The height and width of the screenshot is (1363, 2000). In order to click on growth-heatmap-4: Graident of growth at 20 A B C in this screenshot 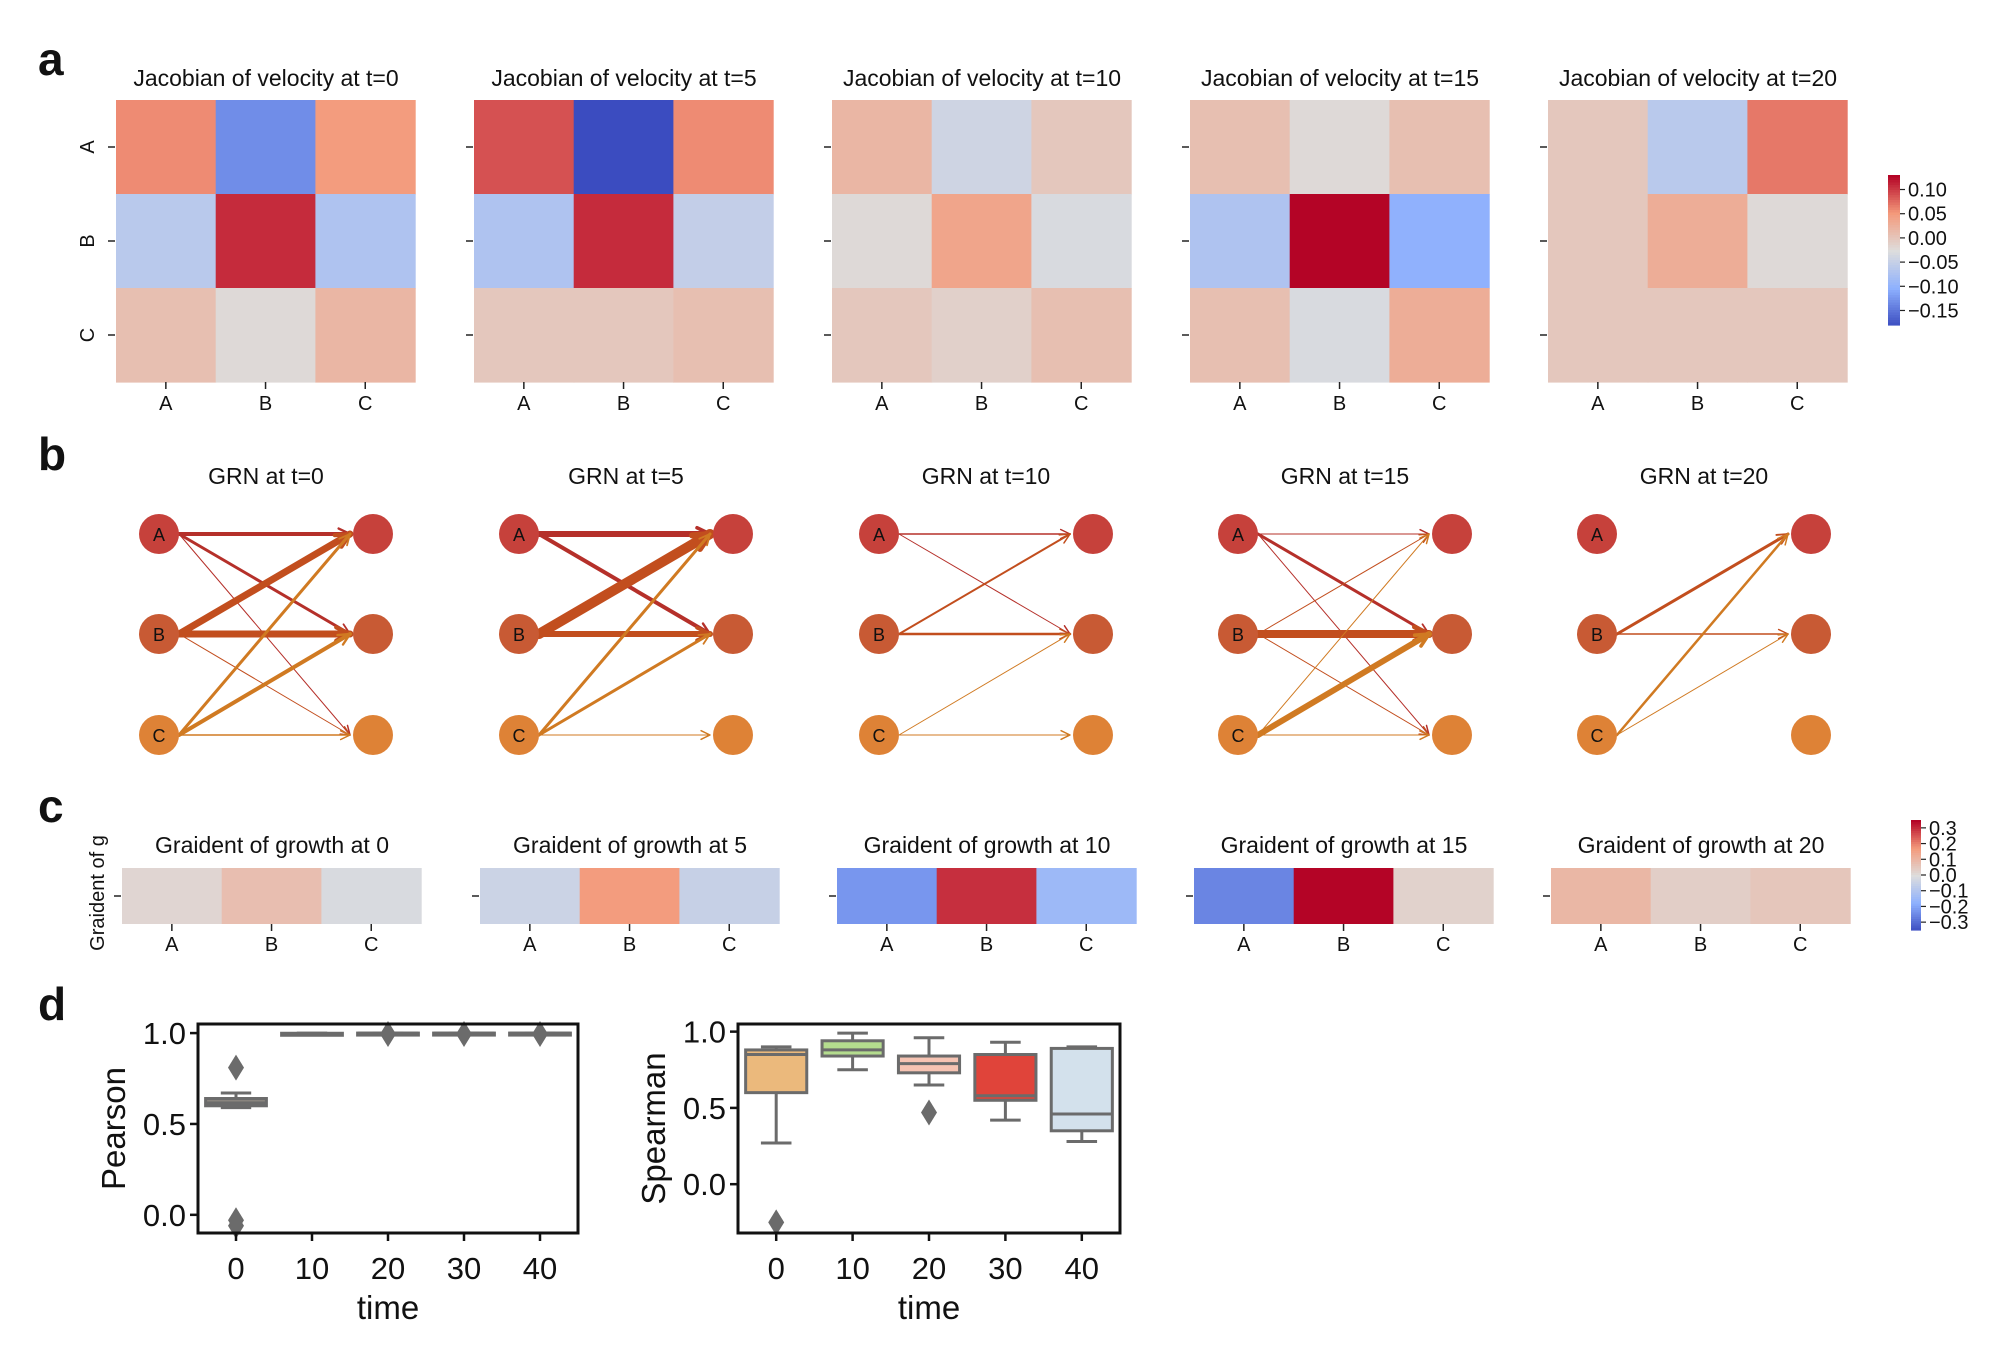, I will do `click(1697, 894)`.